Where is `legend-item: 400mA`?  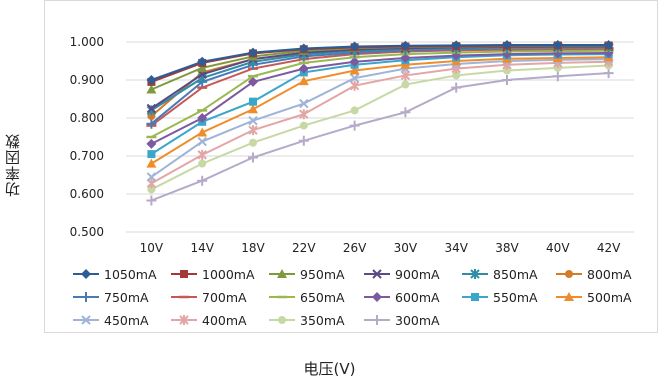
legend-item: 400mA is located at coordinates (209, 320).